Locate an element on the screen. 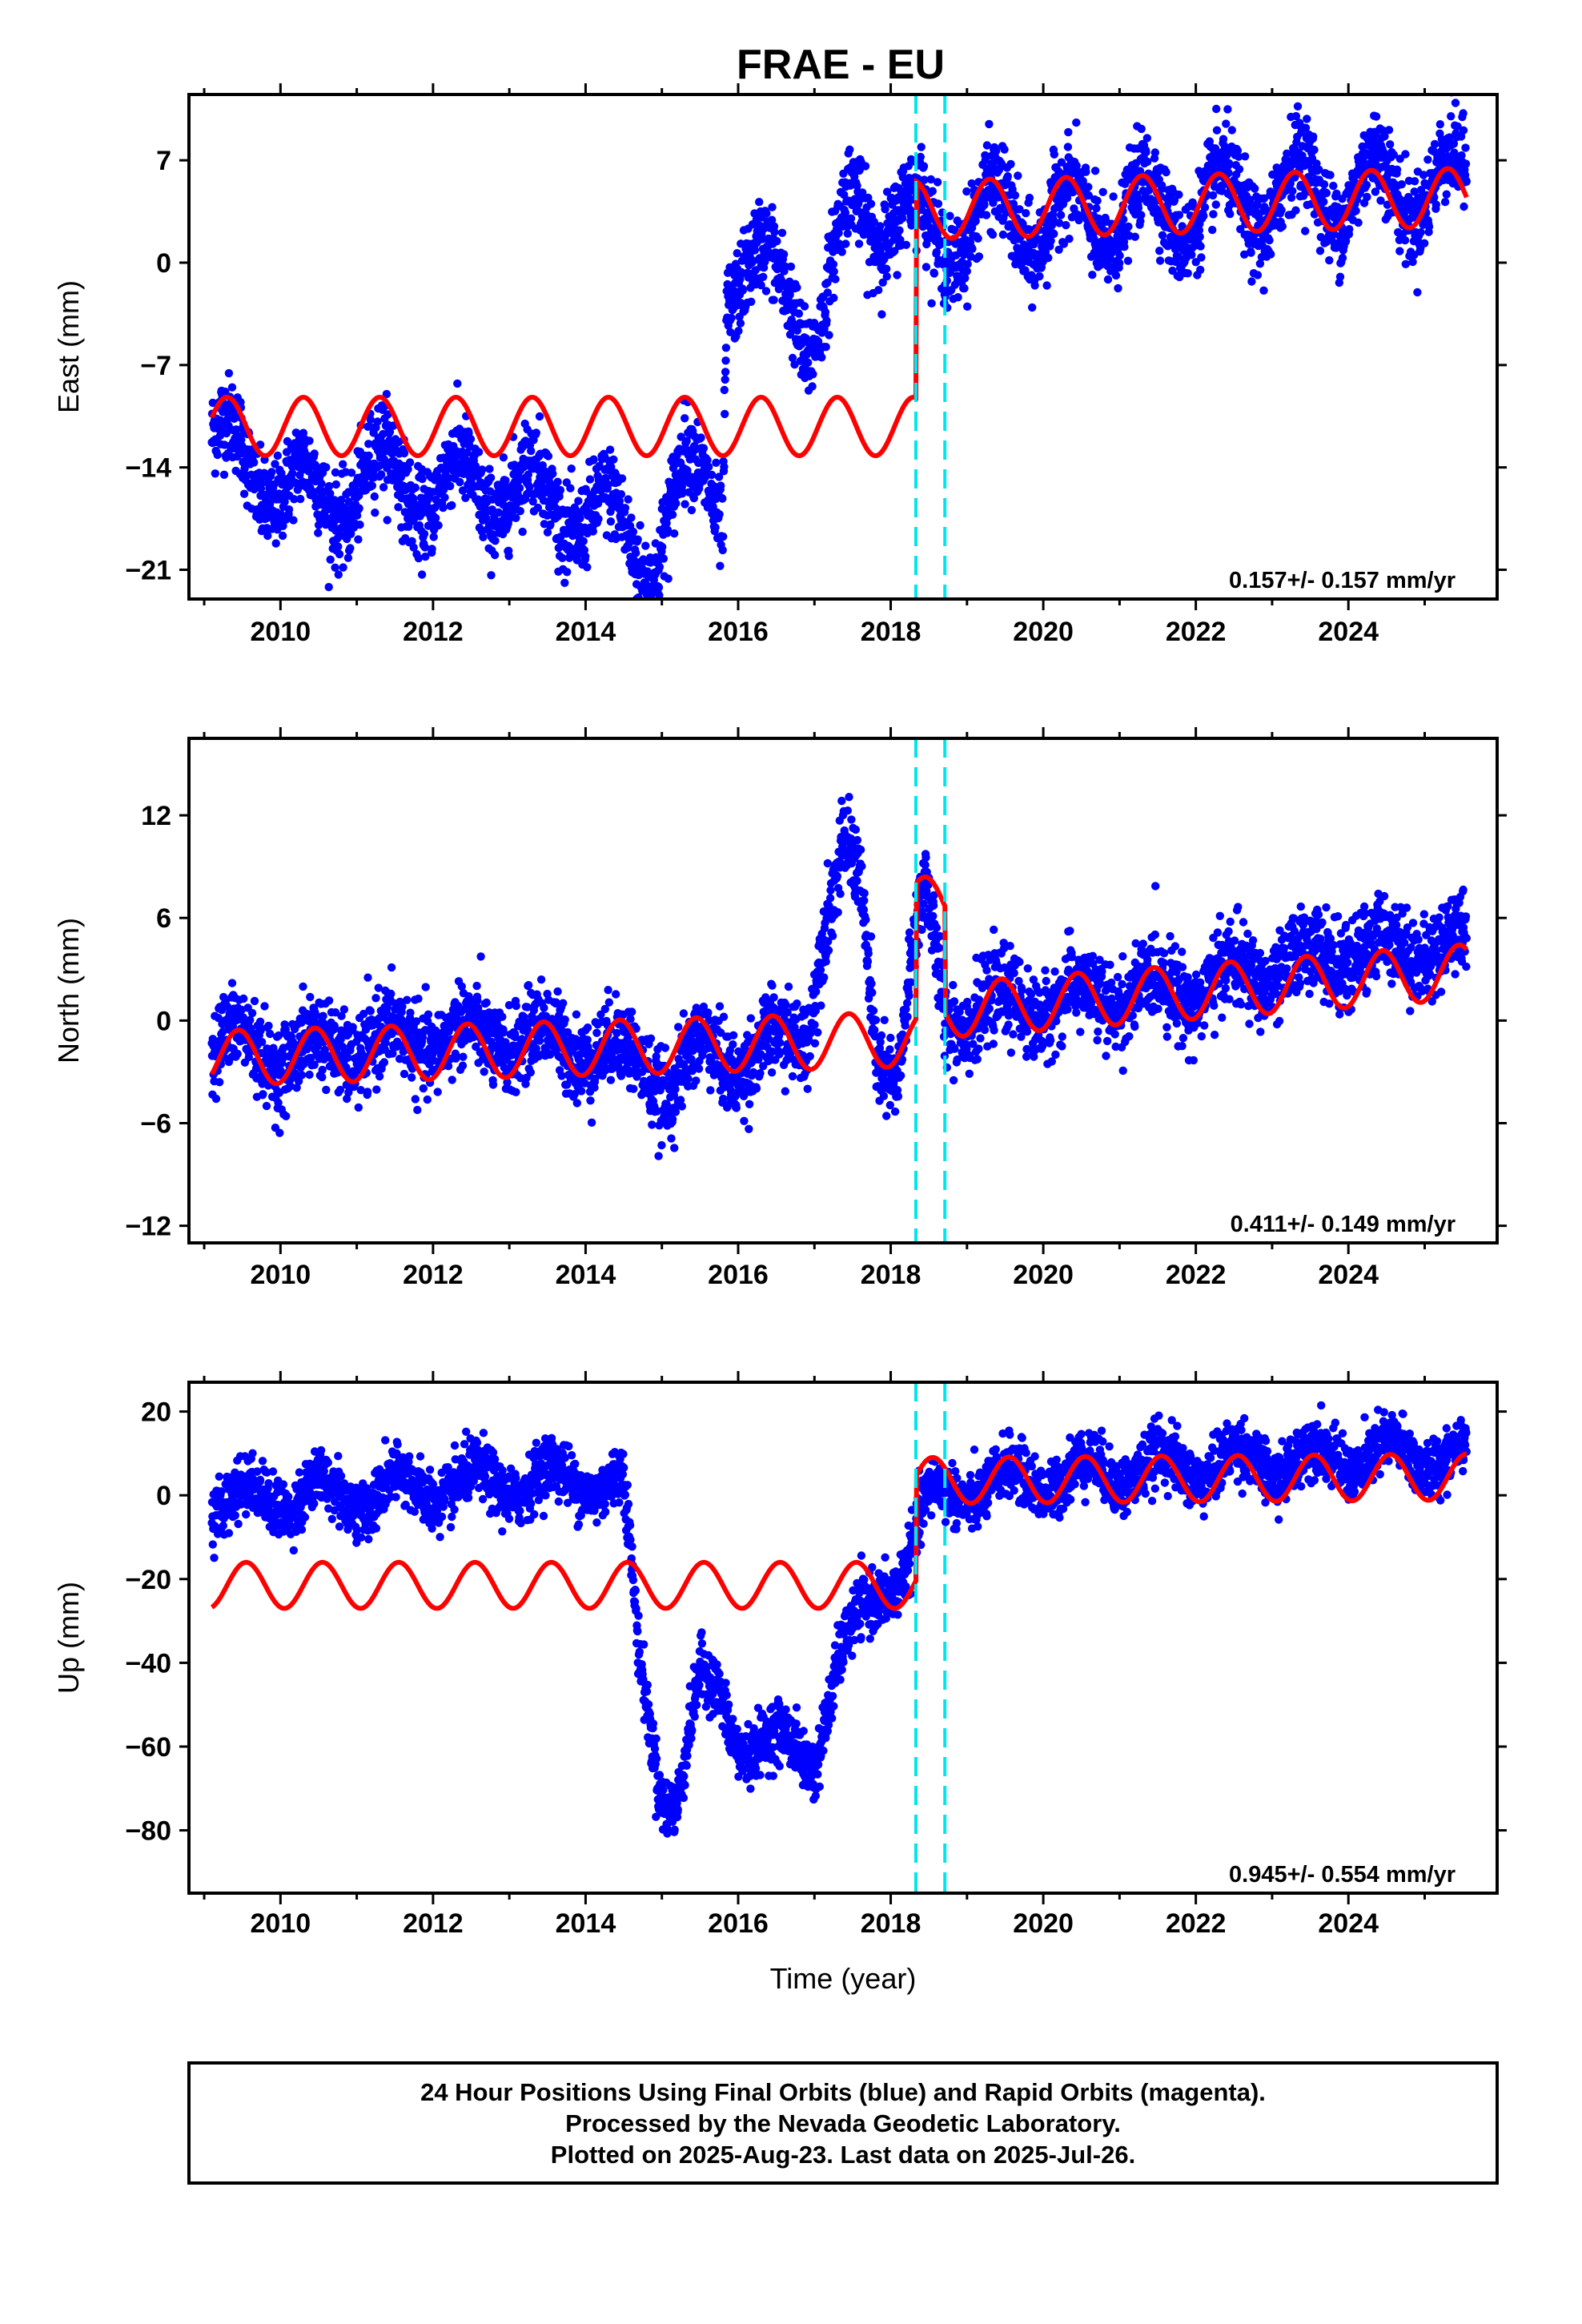 Image resolution: width=1582 pixels, height=2324 pixels. x-tick-label: 2018 is located at coordinates (891, 632).